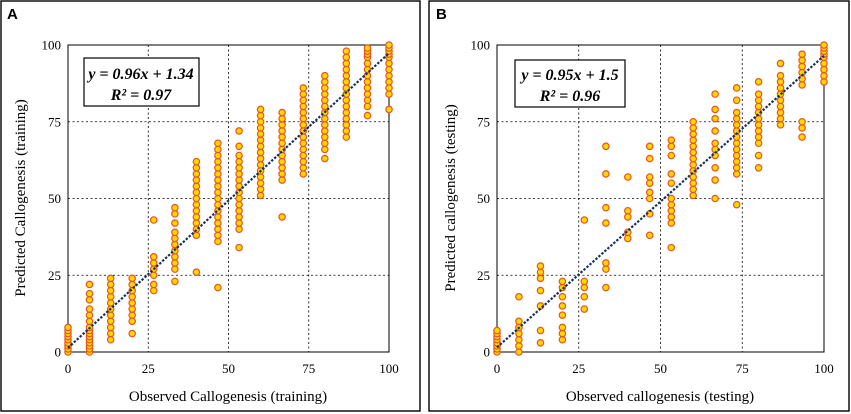  Describe the element at coordinates (54, 275) in the screenshot. I see `panel-a-y-tick-label: 25` at that location.